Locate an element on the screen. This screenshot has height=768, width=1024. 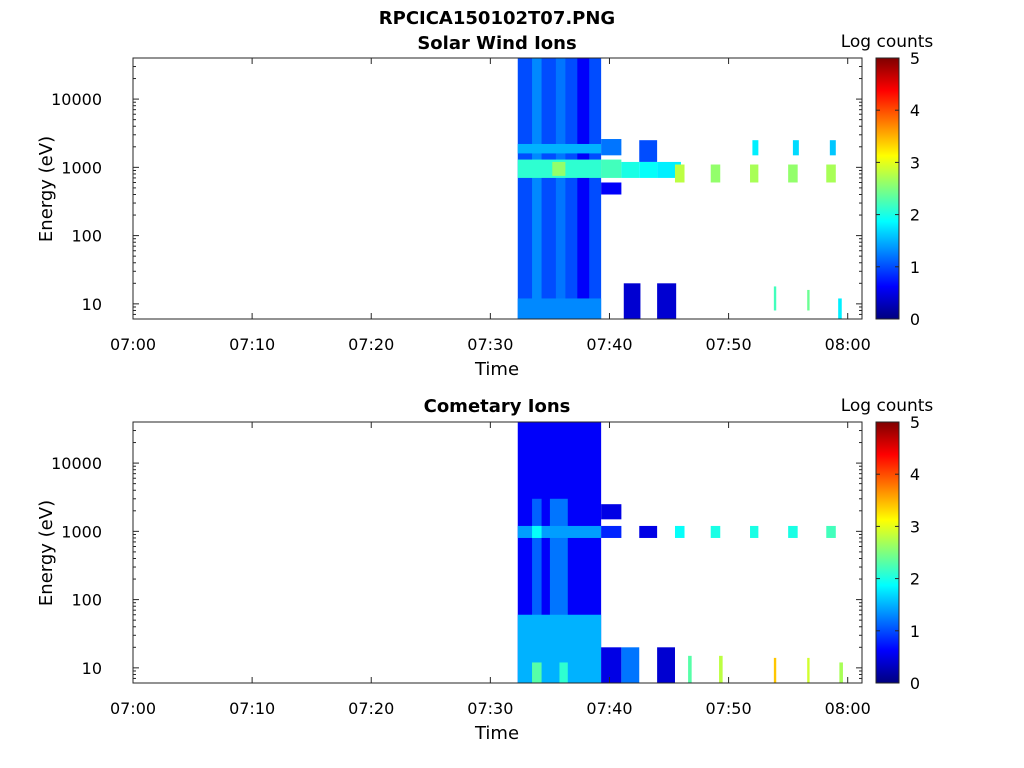
figure-title: RPCICA150102T07.PNG is located at coordinates (497, 18).